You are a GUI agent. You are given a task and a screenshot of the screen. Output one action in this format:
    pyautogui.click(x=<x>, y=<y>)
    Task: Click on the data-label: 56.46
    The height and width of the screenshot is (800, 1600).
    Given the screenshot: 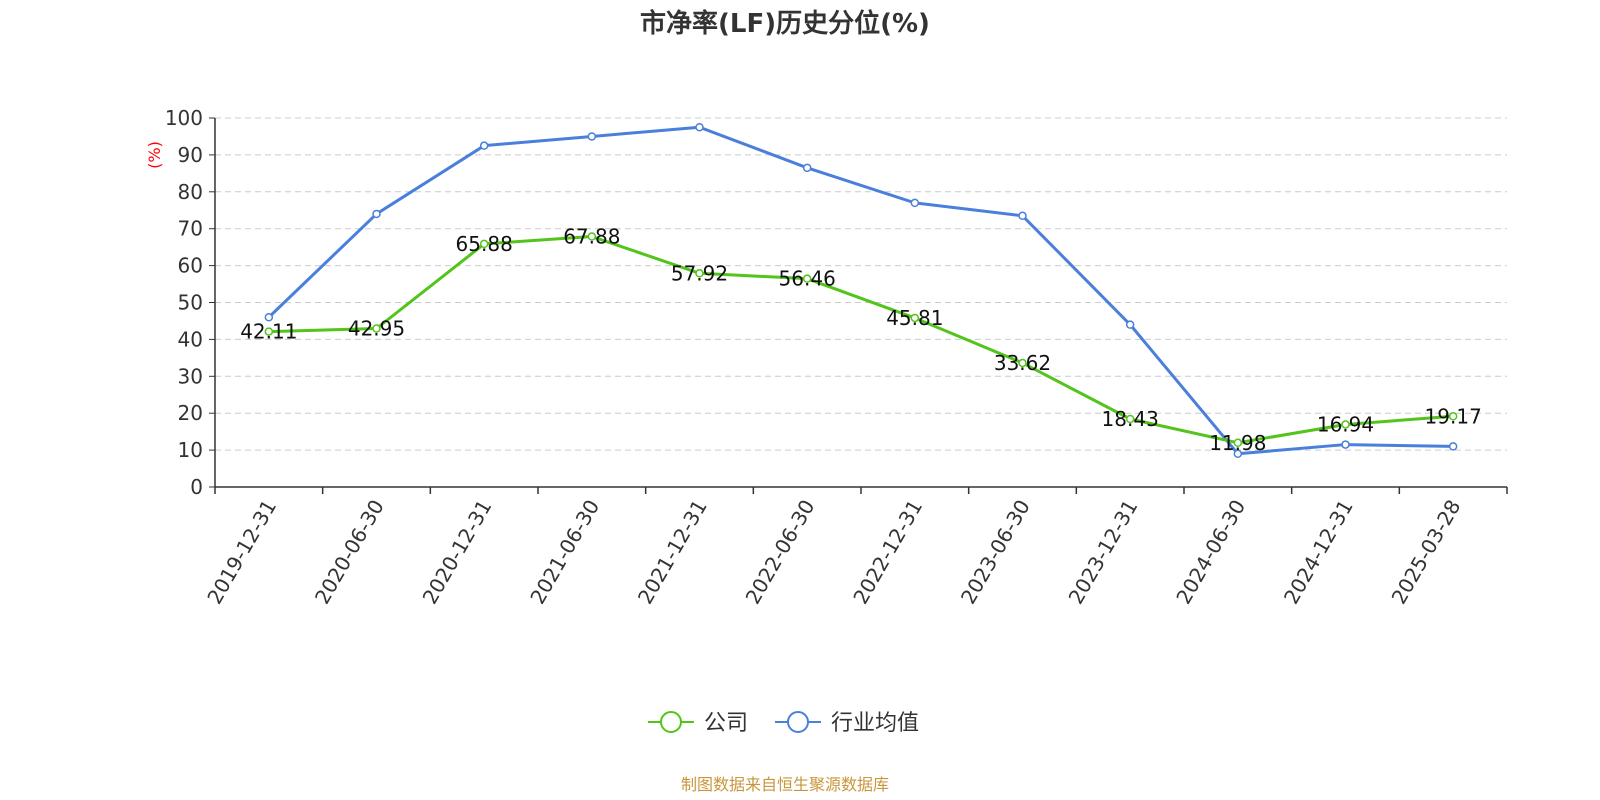 What is the action you would take?
    pyautogui.click(x=807, y=279)
    